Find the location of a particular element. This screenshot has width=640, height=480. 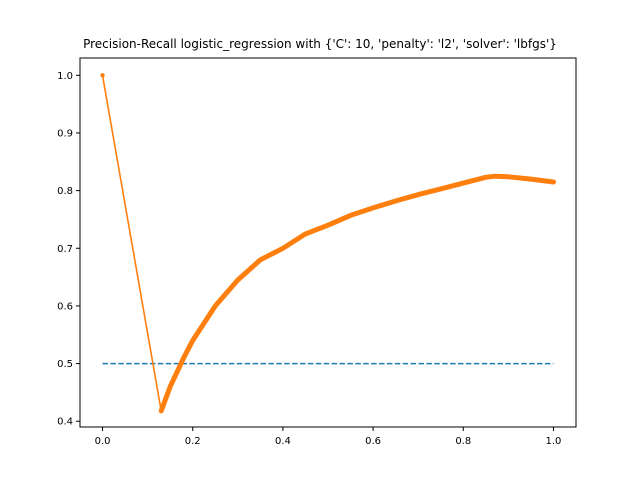

x-tick-label: 1.0 is located at coordinates (554, 441).